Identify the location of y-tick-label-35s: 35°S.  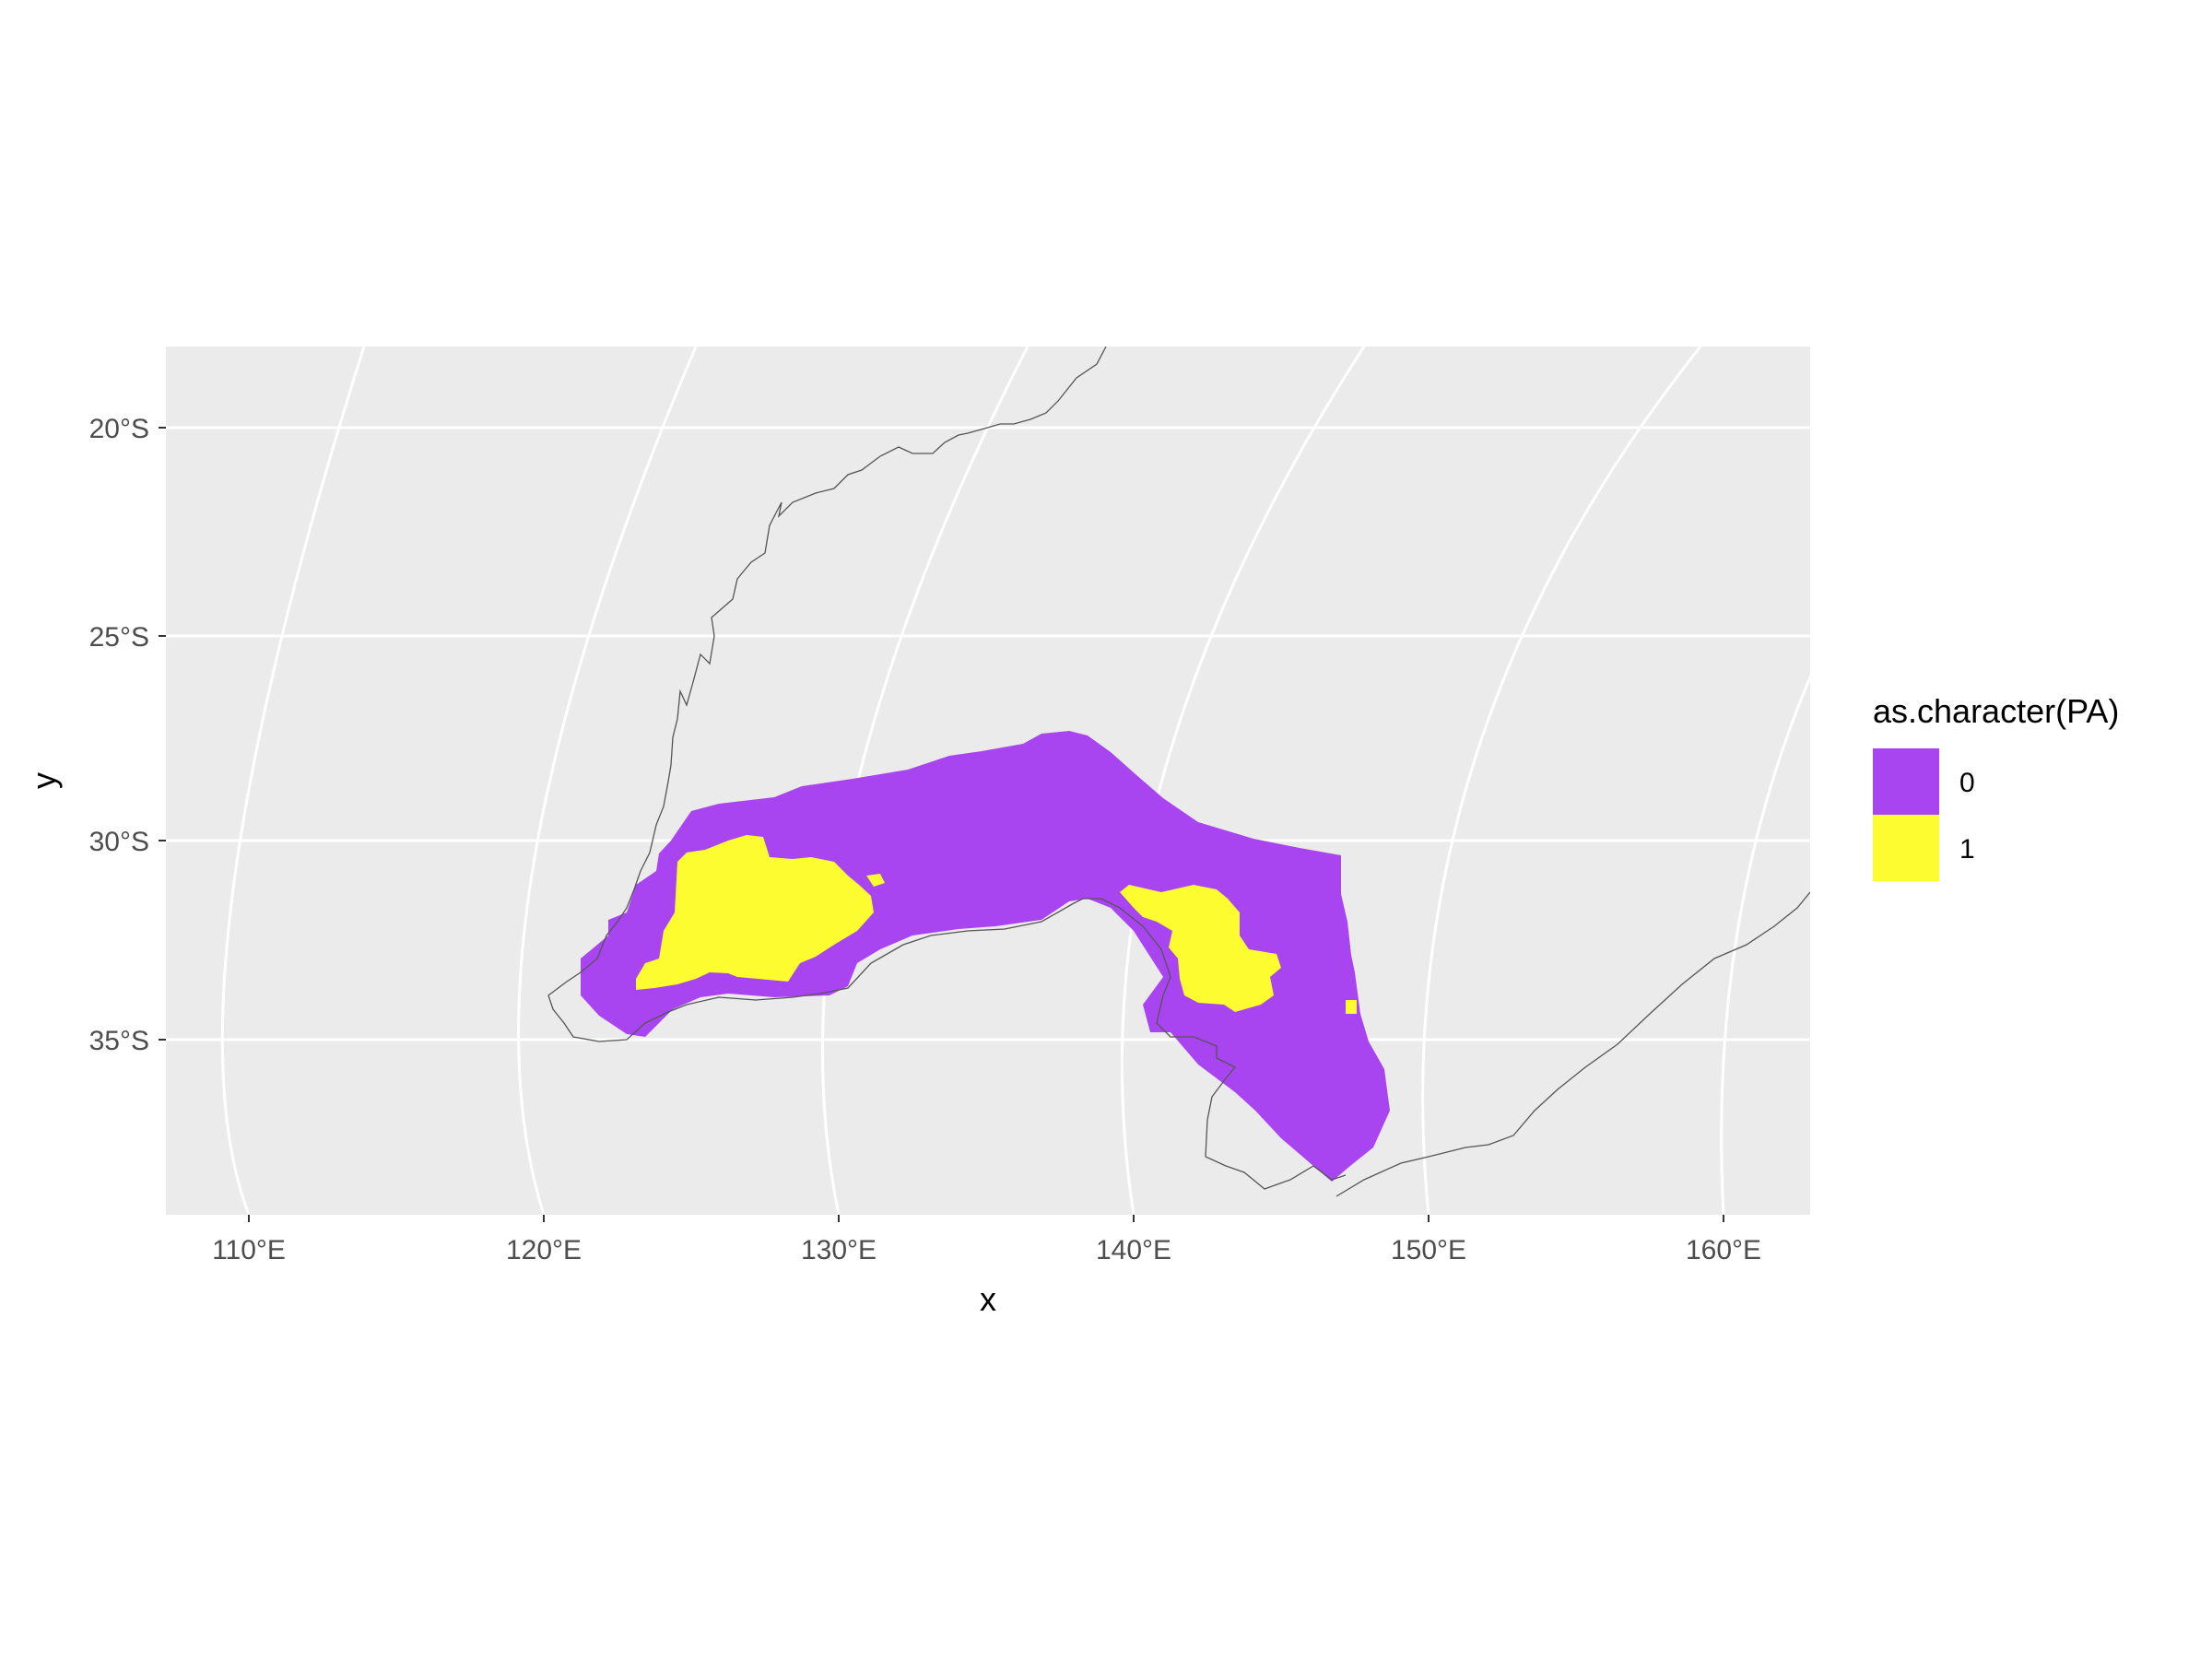
(119, 1041).